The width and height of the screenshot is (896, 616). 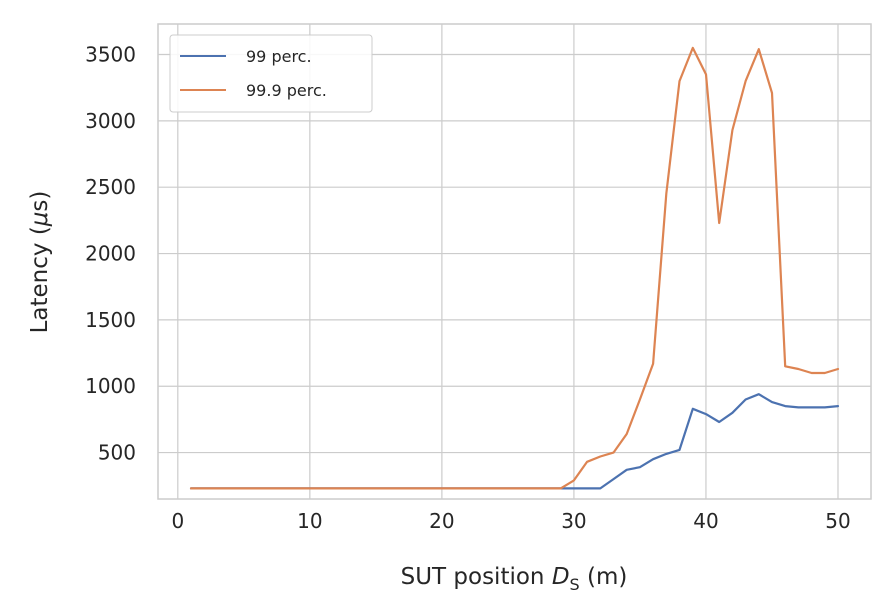 What do you see at coordinates (177, 521) in the screenshot?
I see `x-tick-label: 0` at bounding box center [177, 521].